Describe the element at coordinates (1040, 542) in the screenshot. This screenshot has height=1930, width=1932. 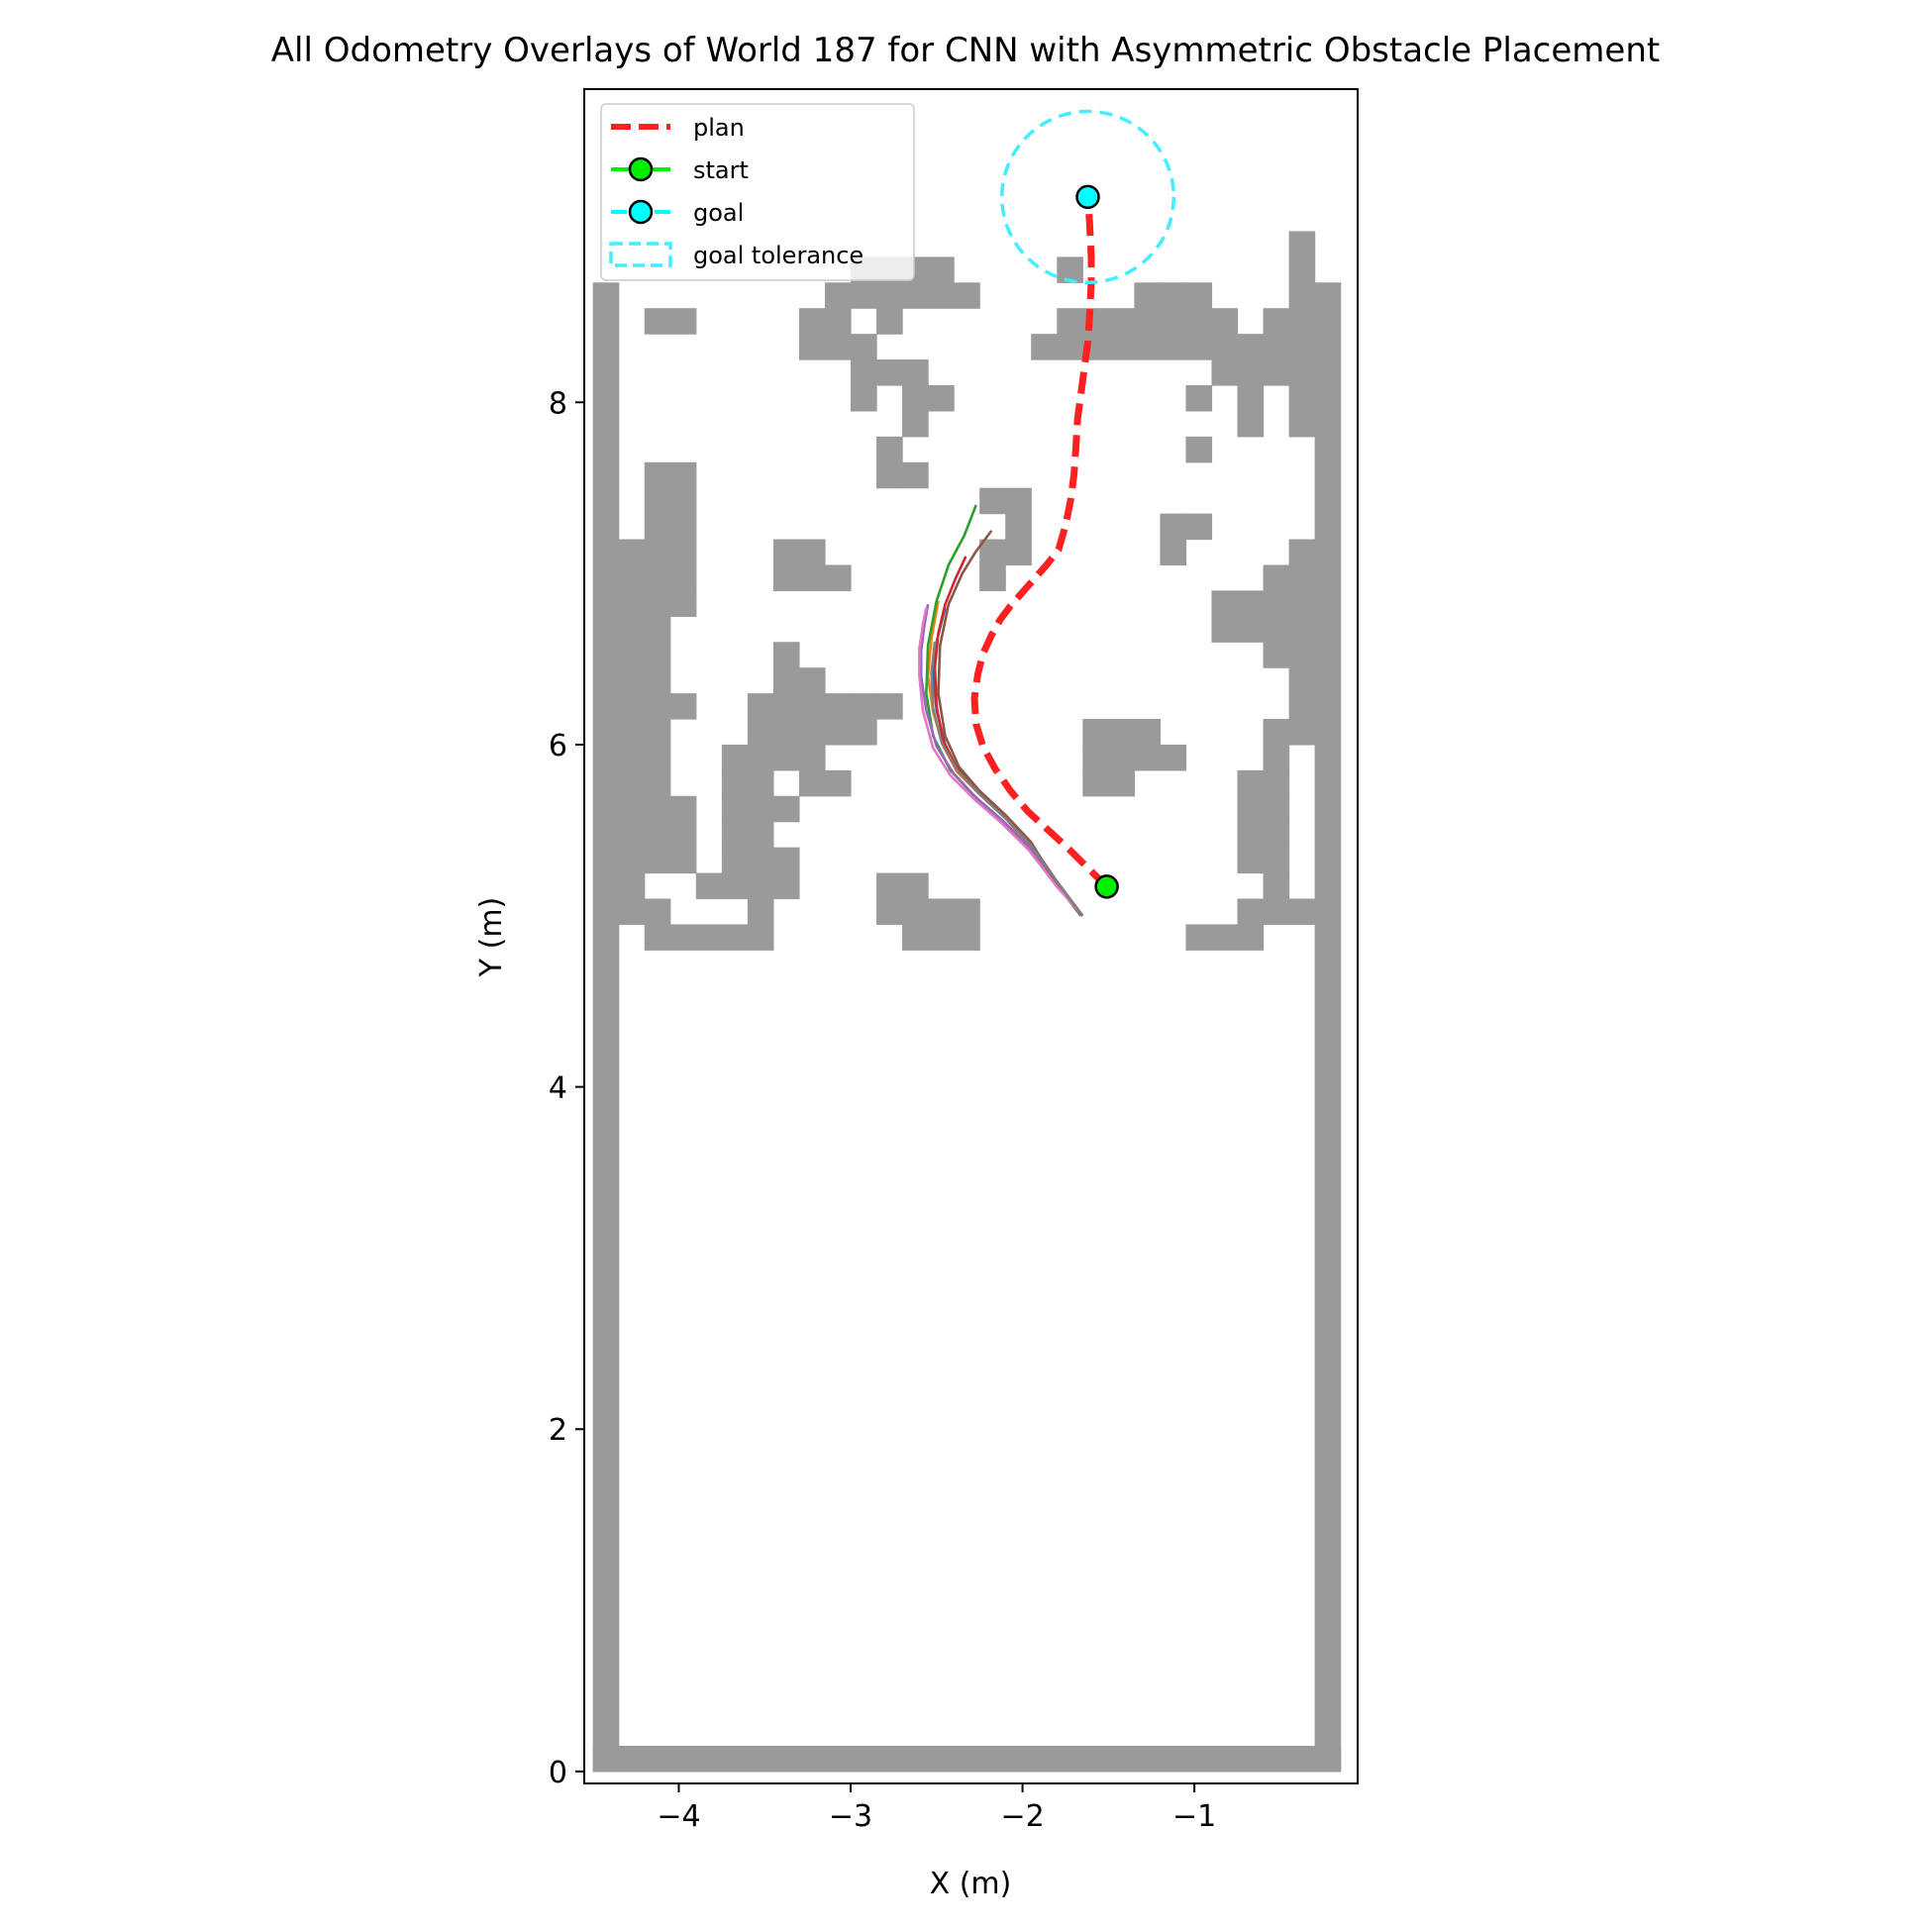
I see `plan-layer` at that location.